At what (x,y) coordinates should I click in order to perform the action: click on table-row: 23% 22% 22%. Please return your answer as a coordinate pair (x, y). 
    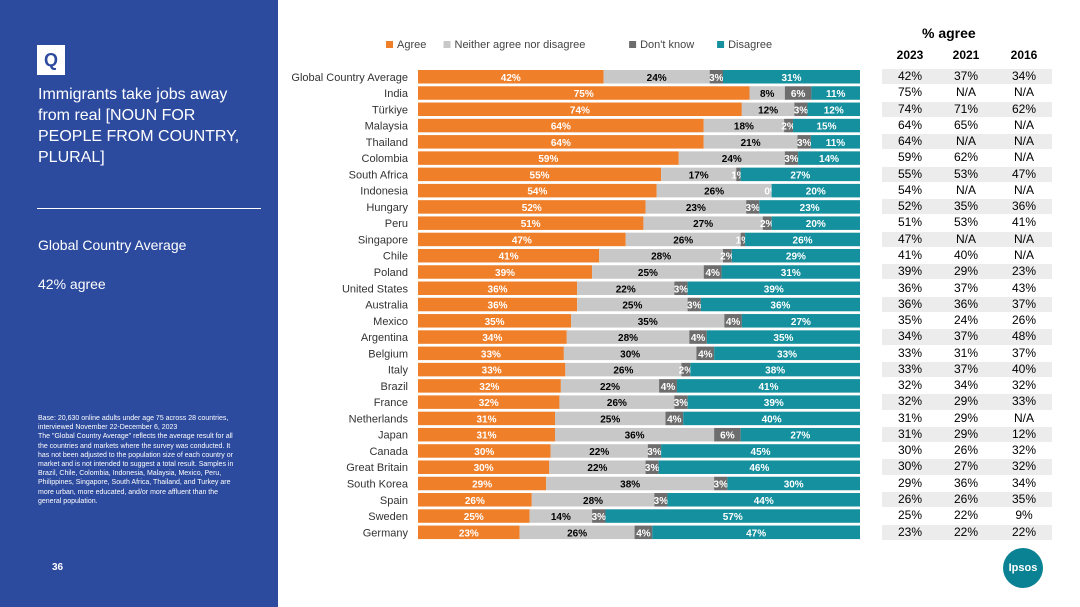
    Looking at the image, I should click on (967, 532).